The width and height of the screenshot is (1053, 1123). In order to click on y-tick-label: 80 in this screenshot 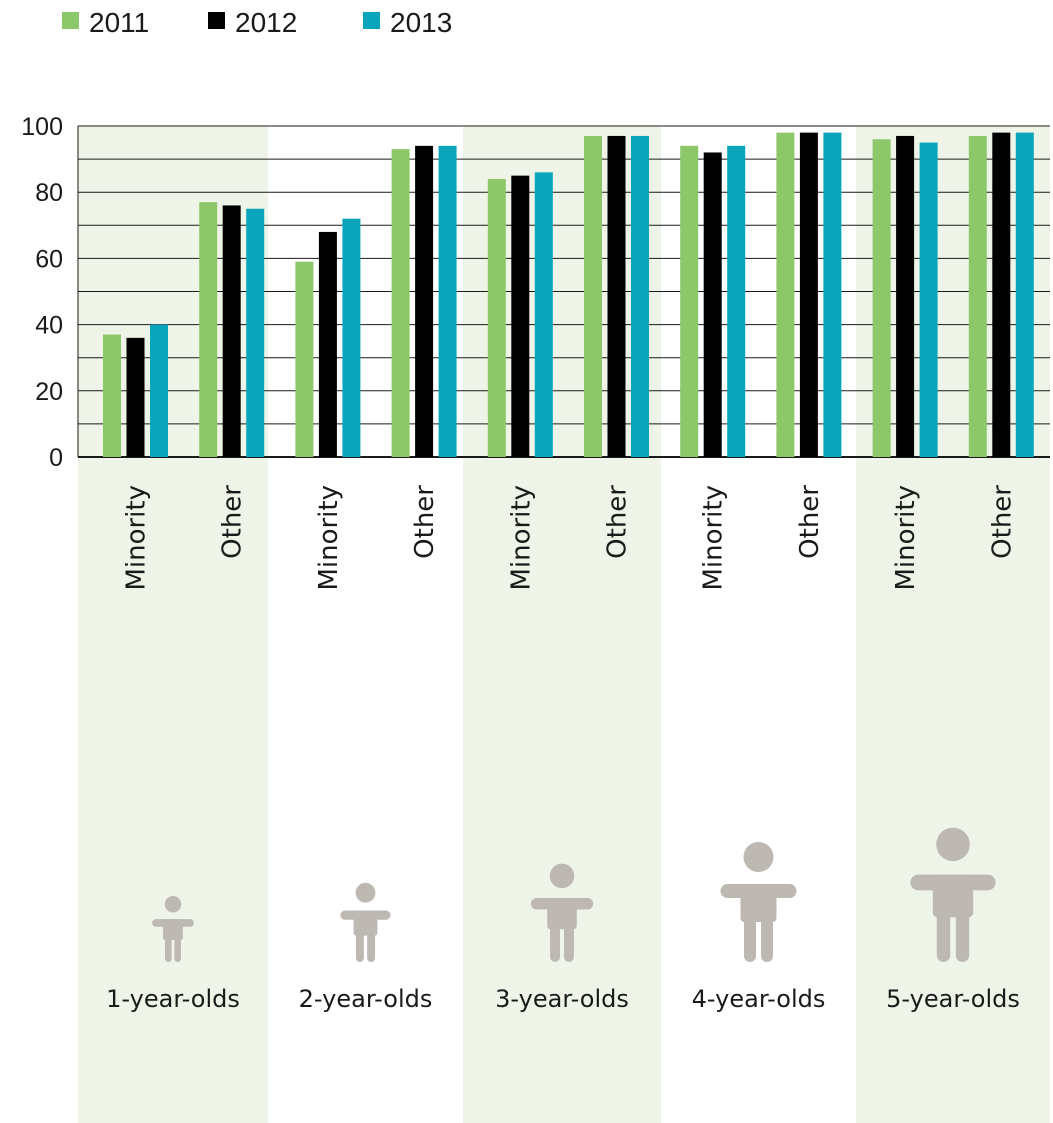, I will do `click(49, 193)`.